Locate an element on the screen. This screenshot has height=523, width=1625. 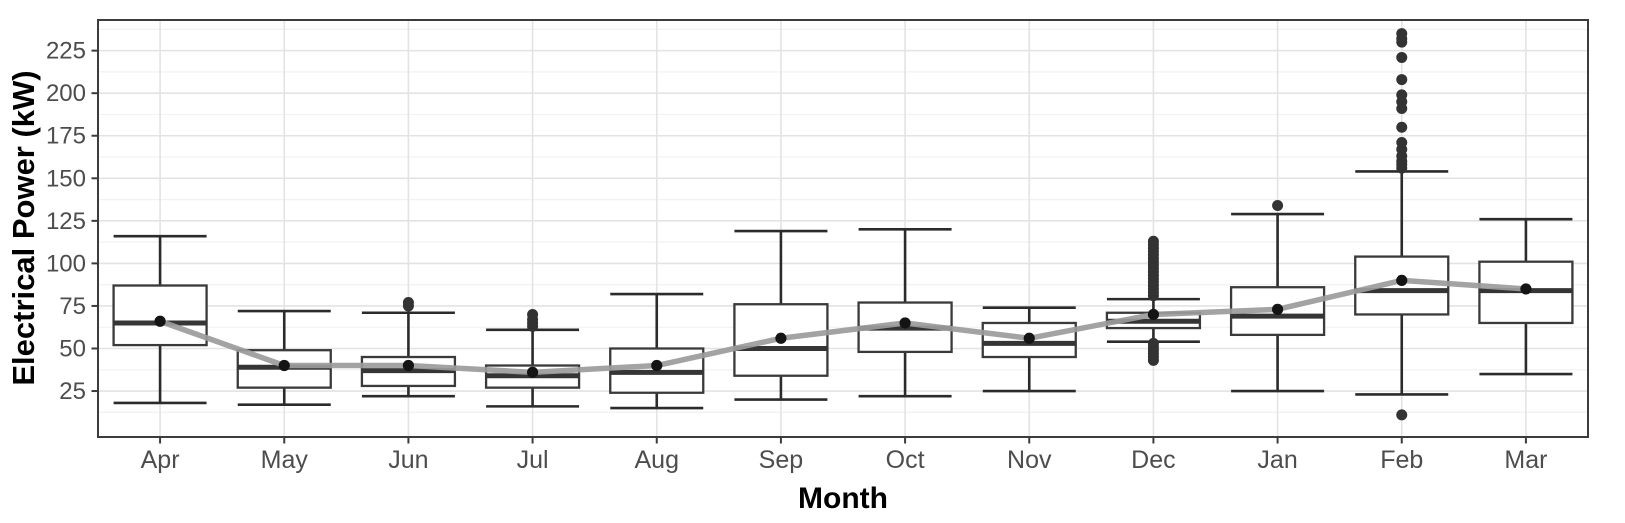
y-tick-label-100: 100 is located at coordinates (66, 263).